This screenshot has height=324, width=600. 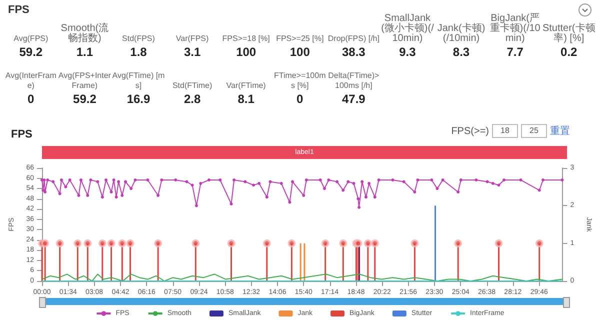 I want to click on text: Avg(FPS+InterFrame), so click(x=85, y=80).